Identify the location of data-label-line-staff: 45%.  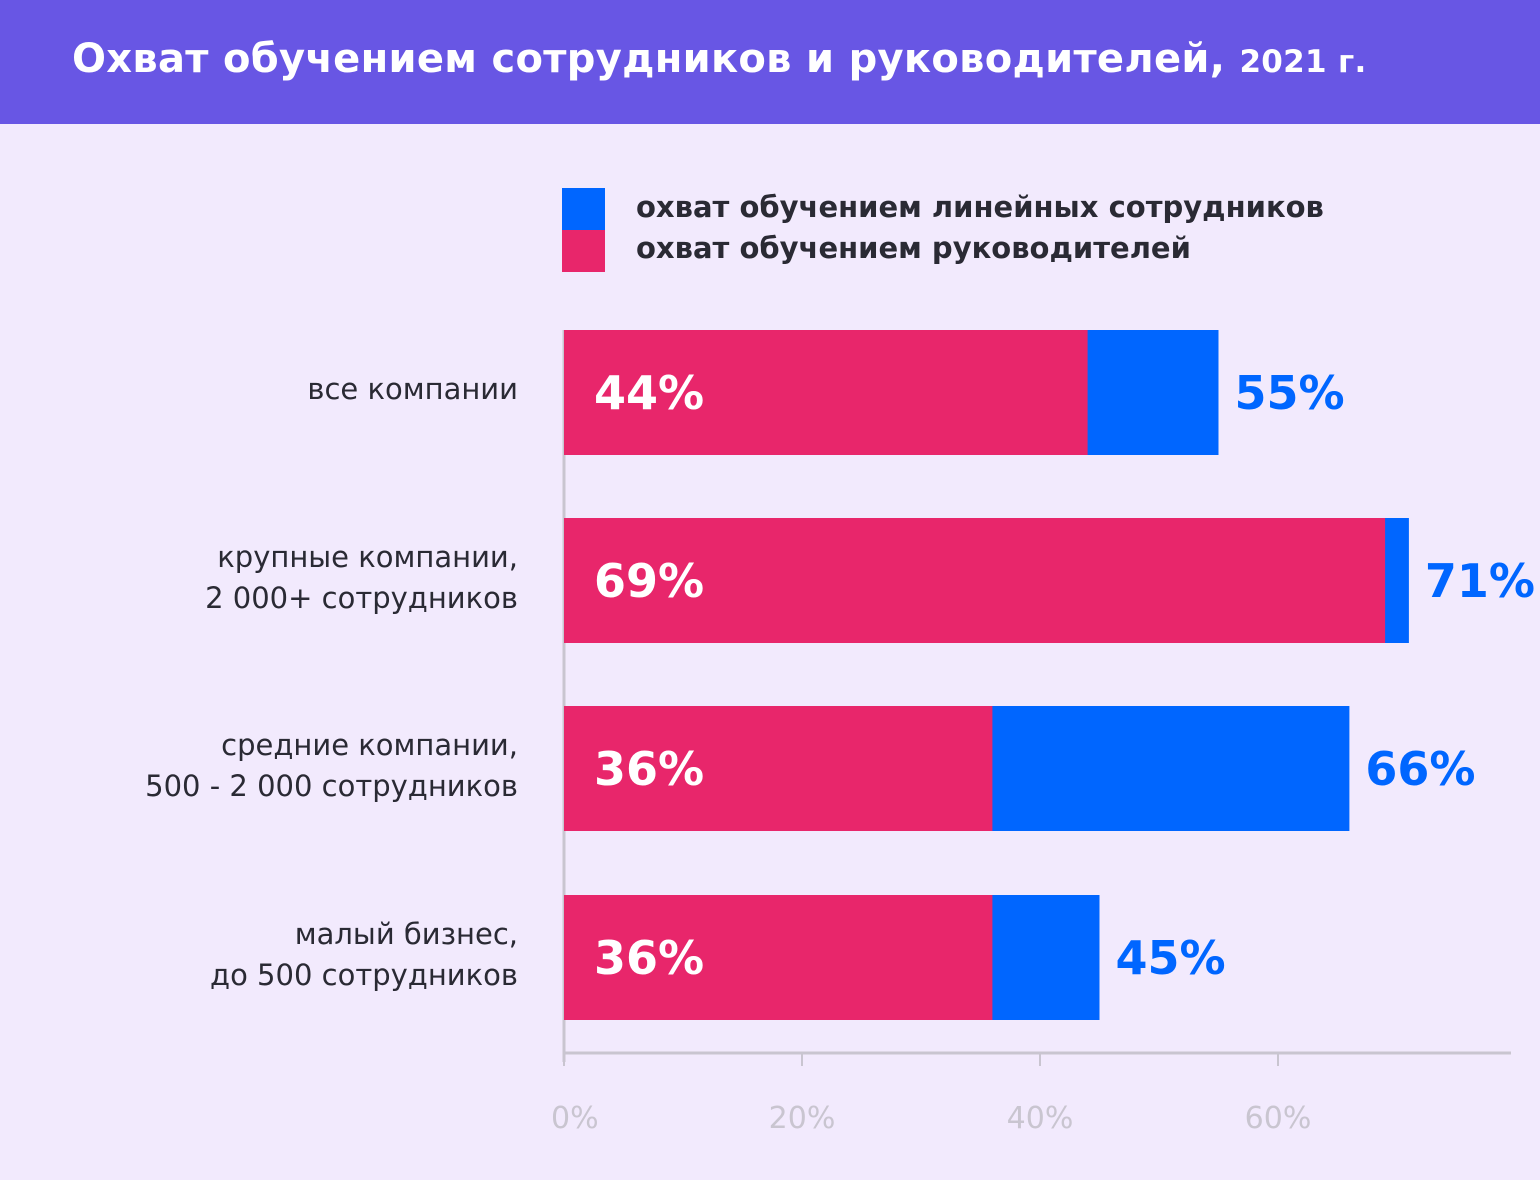
(1171, 958).